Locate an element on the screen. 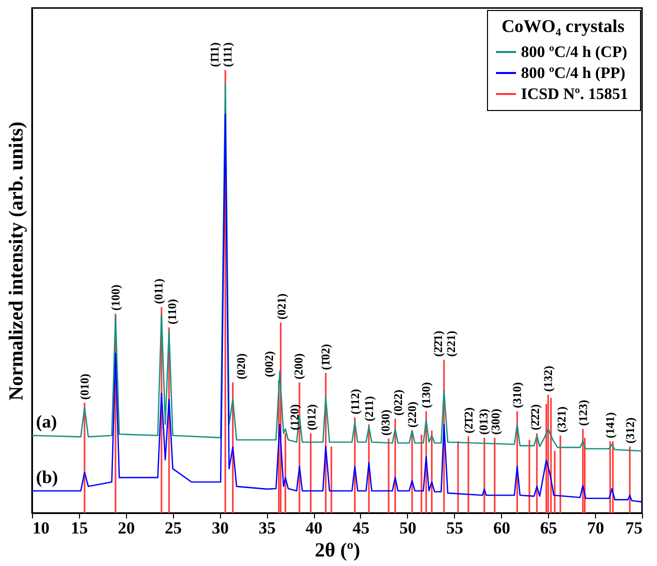 This screenshot has width=657, height=566. annotation: (120) is located at coordinates (294, 417).